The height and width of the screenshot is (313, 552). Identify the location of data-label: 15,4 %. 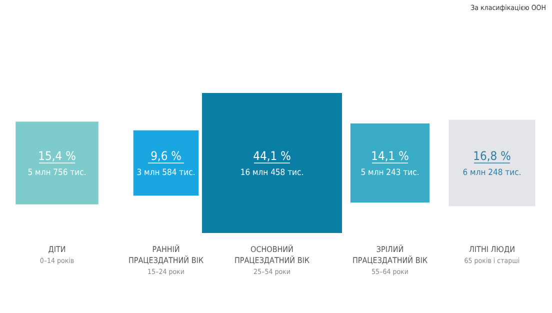
(57, 156).